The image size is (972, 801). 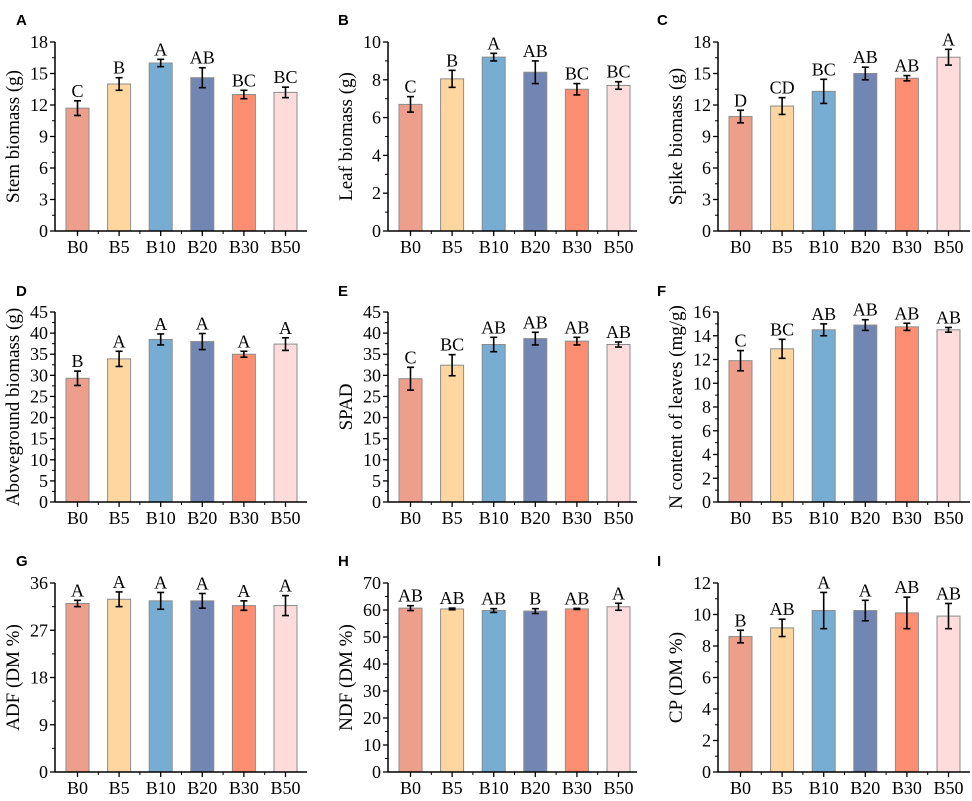 I want to click on significance-label: C, so click(x=410, y=357).